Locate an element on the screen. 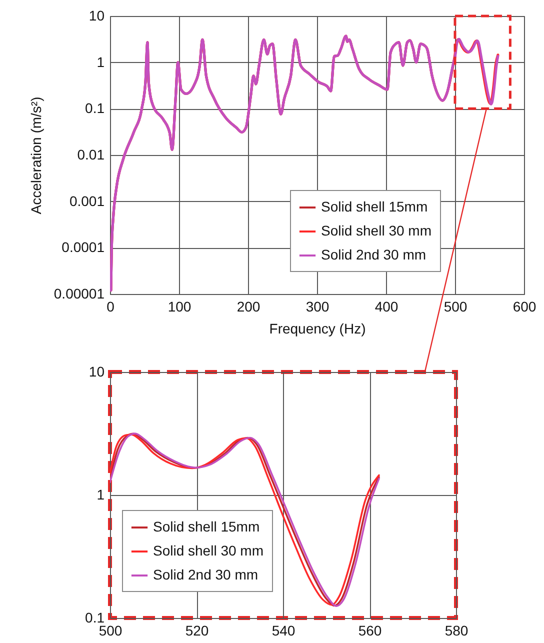 This screenshot has width=544, height=643. x-tick-label: 300 is located at coordinates (318, 306).